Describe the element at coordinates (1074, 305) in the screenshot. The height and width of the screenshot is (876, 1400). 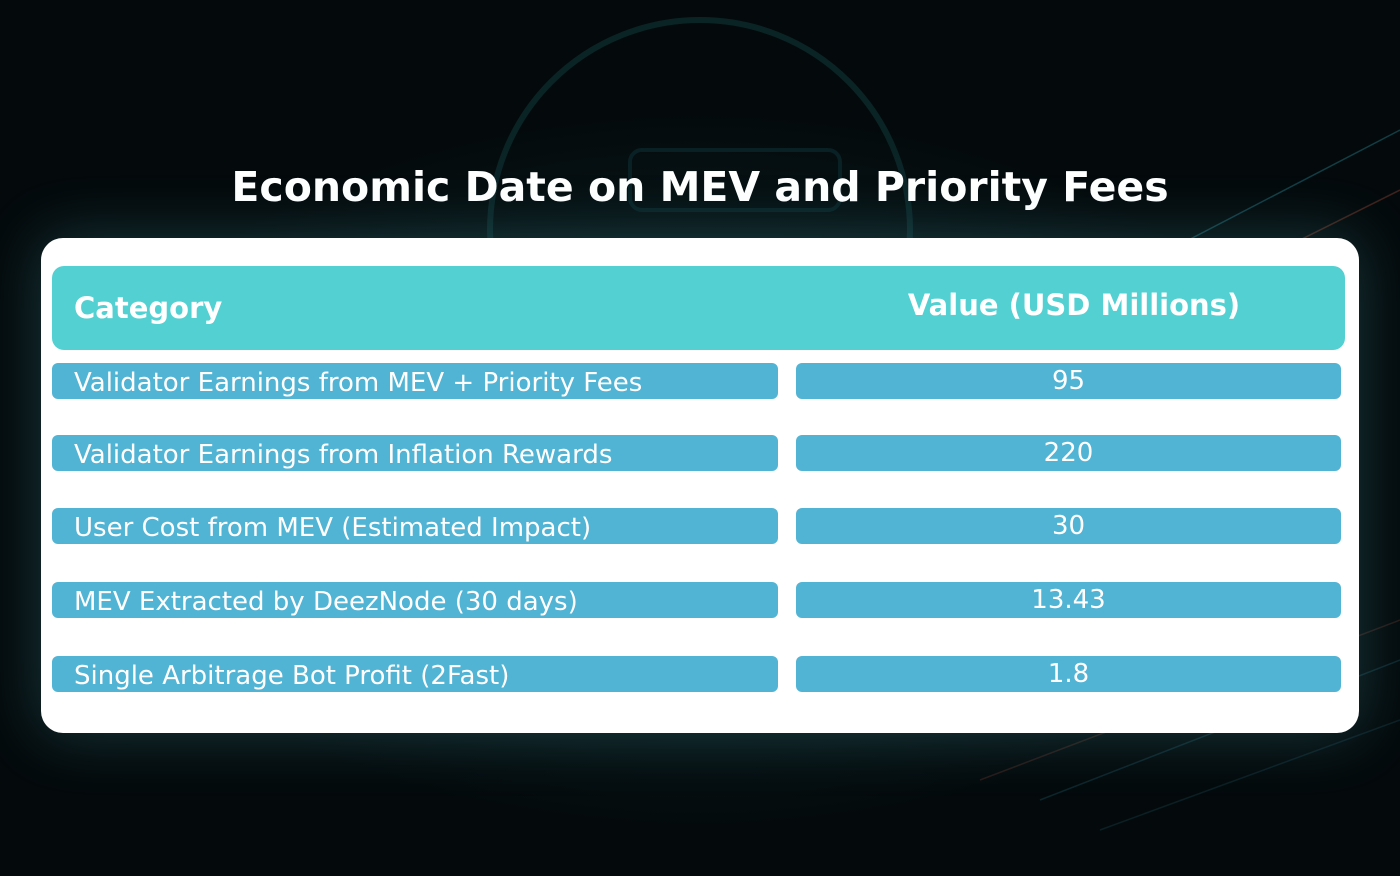
I see `header-value: Value (USD Millions)` at that location.